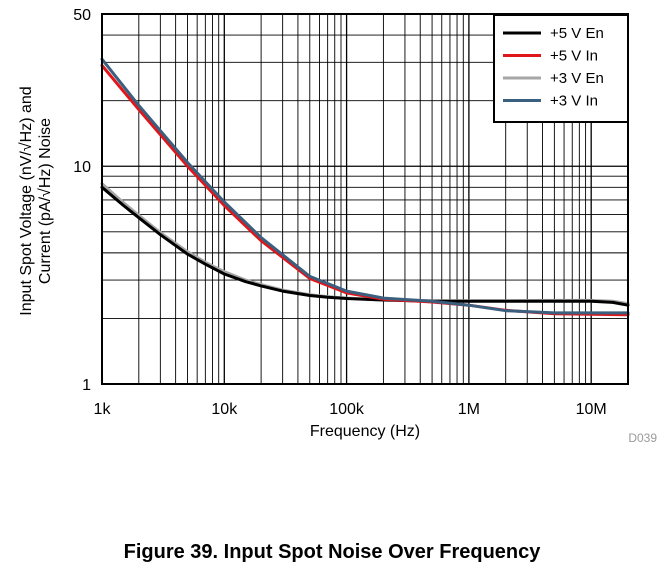 This screenshot has width=664, height=572. I want to click on x-tick-label: 10k, so click(224, 409).